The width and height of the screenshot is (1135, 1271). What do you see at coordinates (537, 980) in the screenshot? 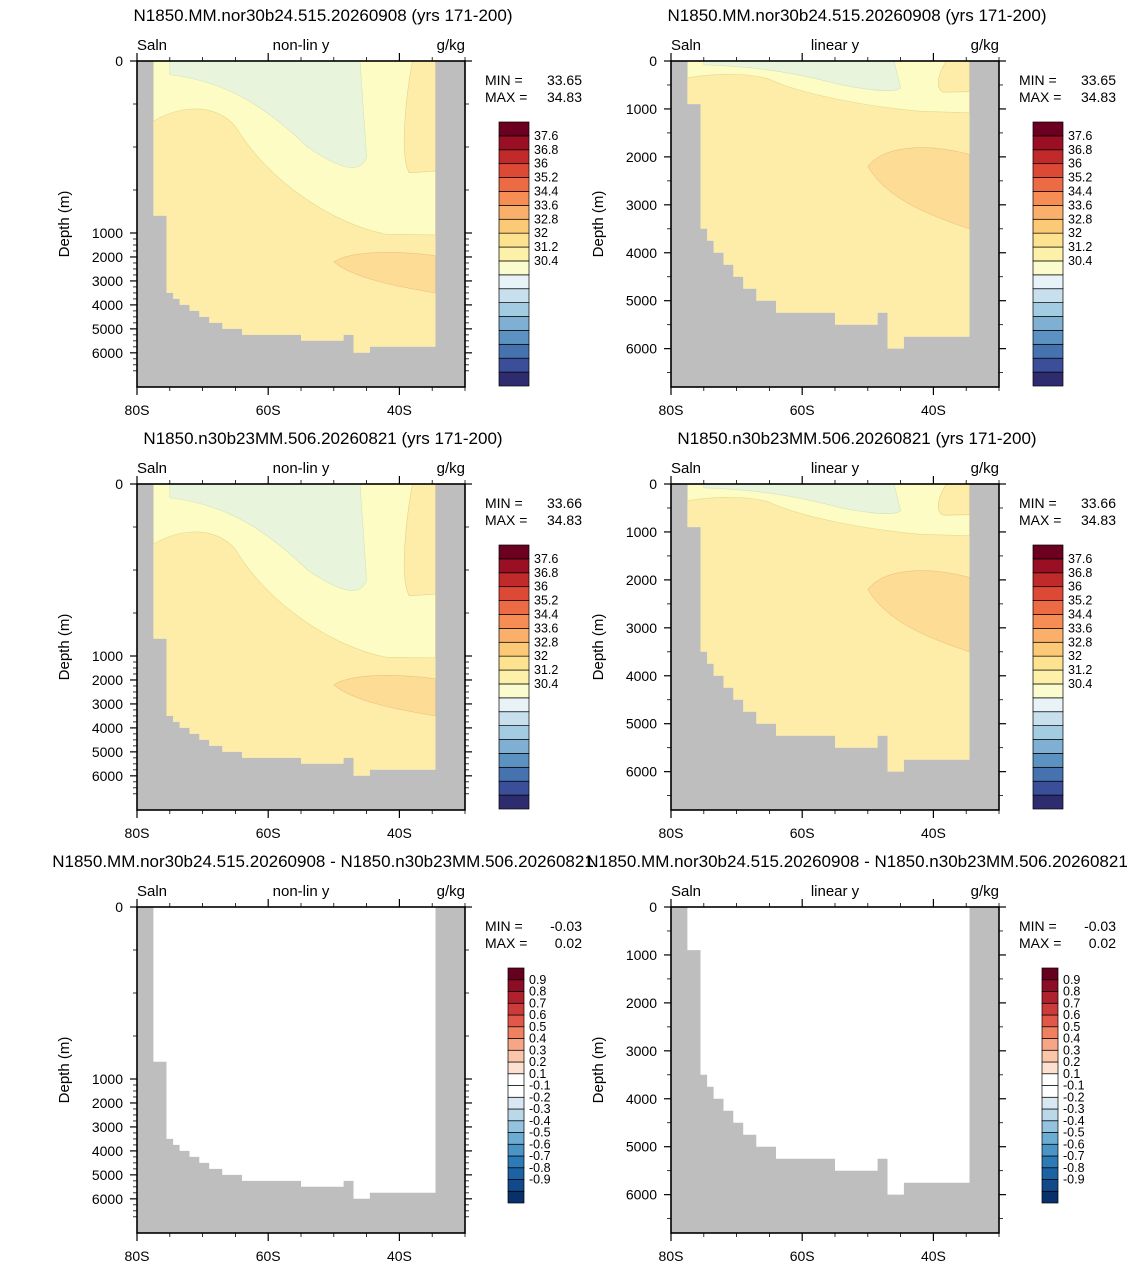
I see `colorbar-label: 0.9` at bounding box center [537, 980].